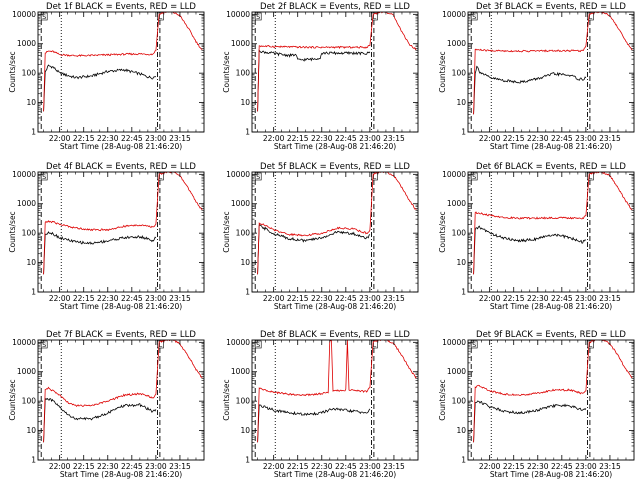 Image resolution: width=640 pixels, height=480 pixels. I want to click on y-tick-label: 1, so click(463, 132).